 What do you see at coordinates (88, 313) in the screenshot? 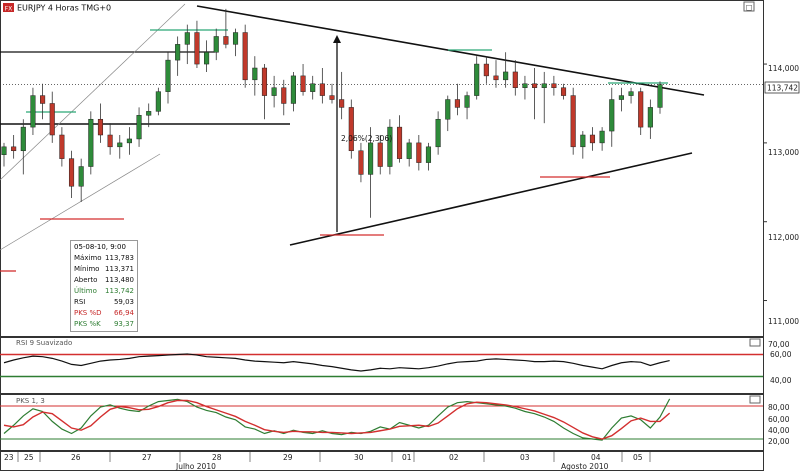
I see `info-label-pksd: PKS %D` at bounding box center [88, 313].